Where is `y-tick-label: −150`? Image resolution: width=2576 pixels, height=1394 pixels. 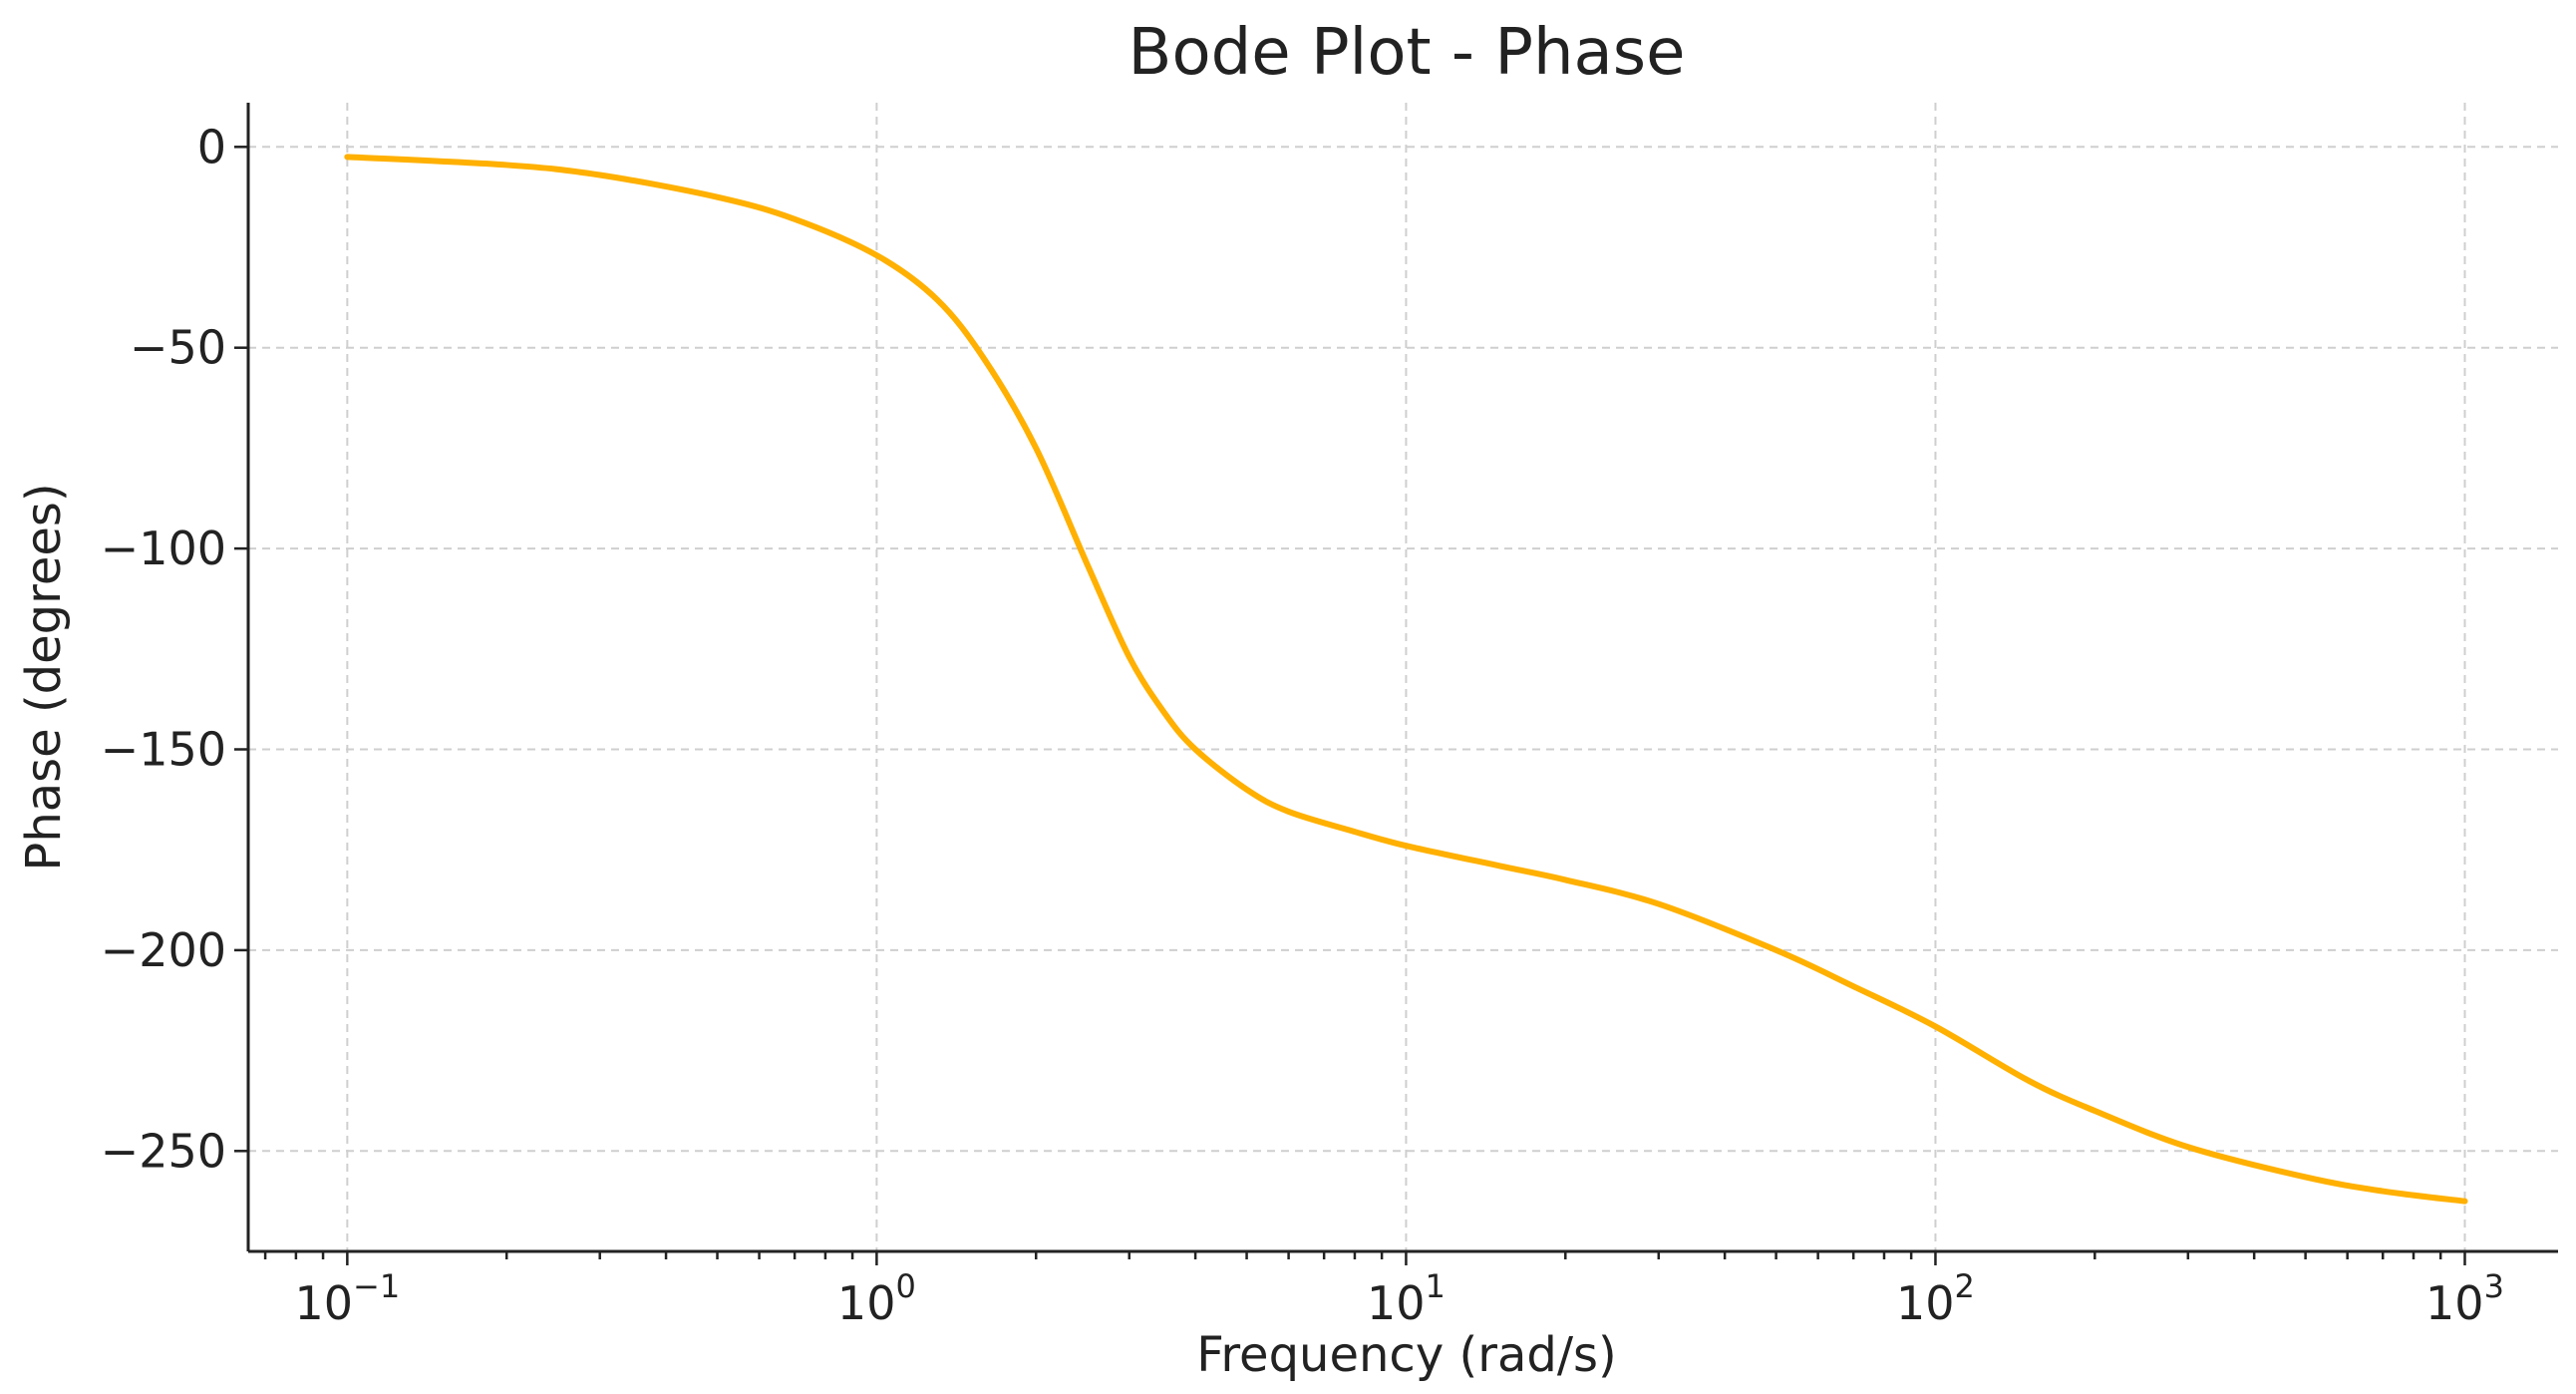 y-tick-label: −150 is located at coordinates (163, 750).